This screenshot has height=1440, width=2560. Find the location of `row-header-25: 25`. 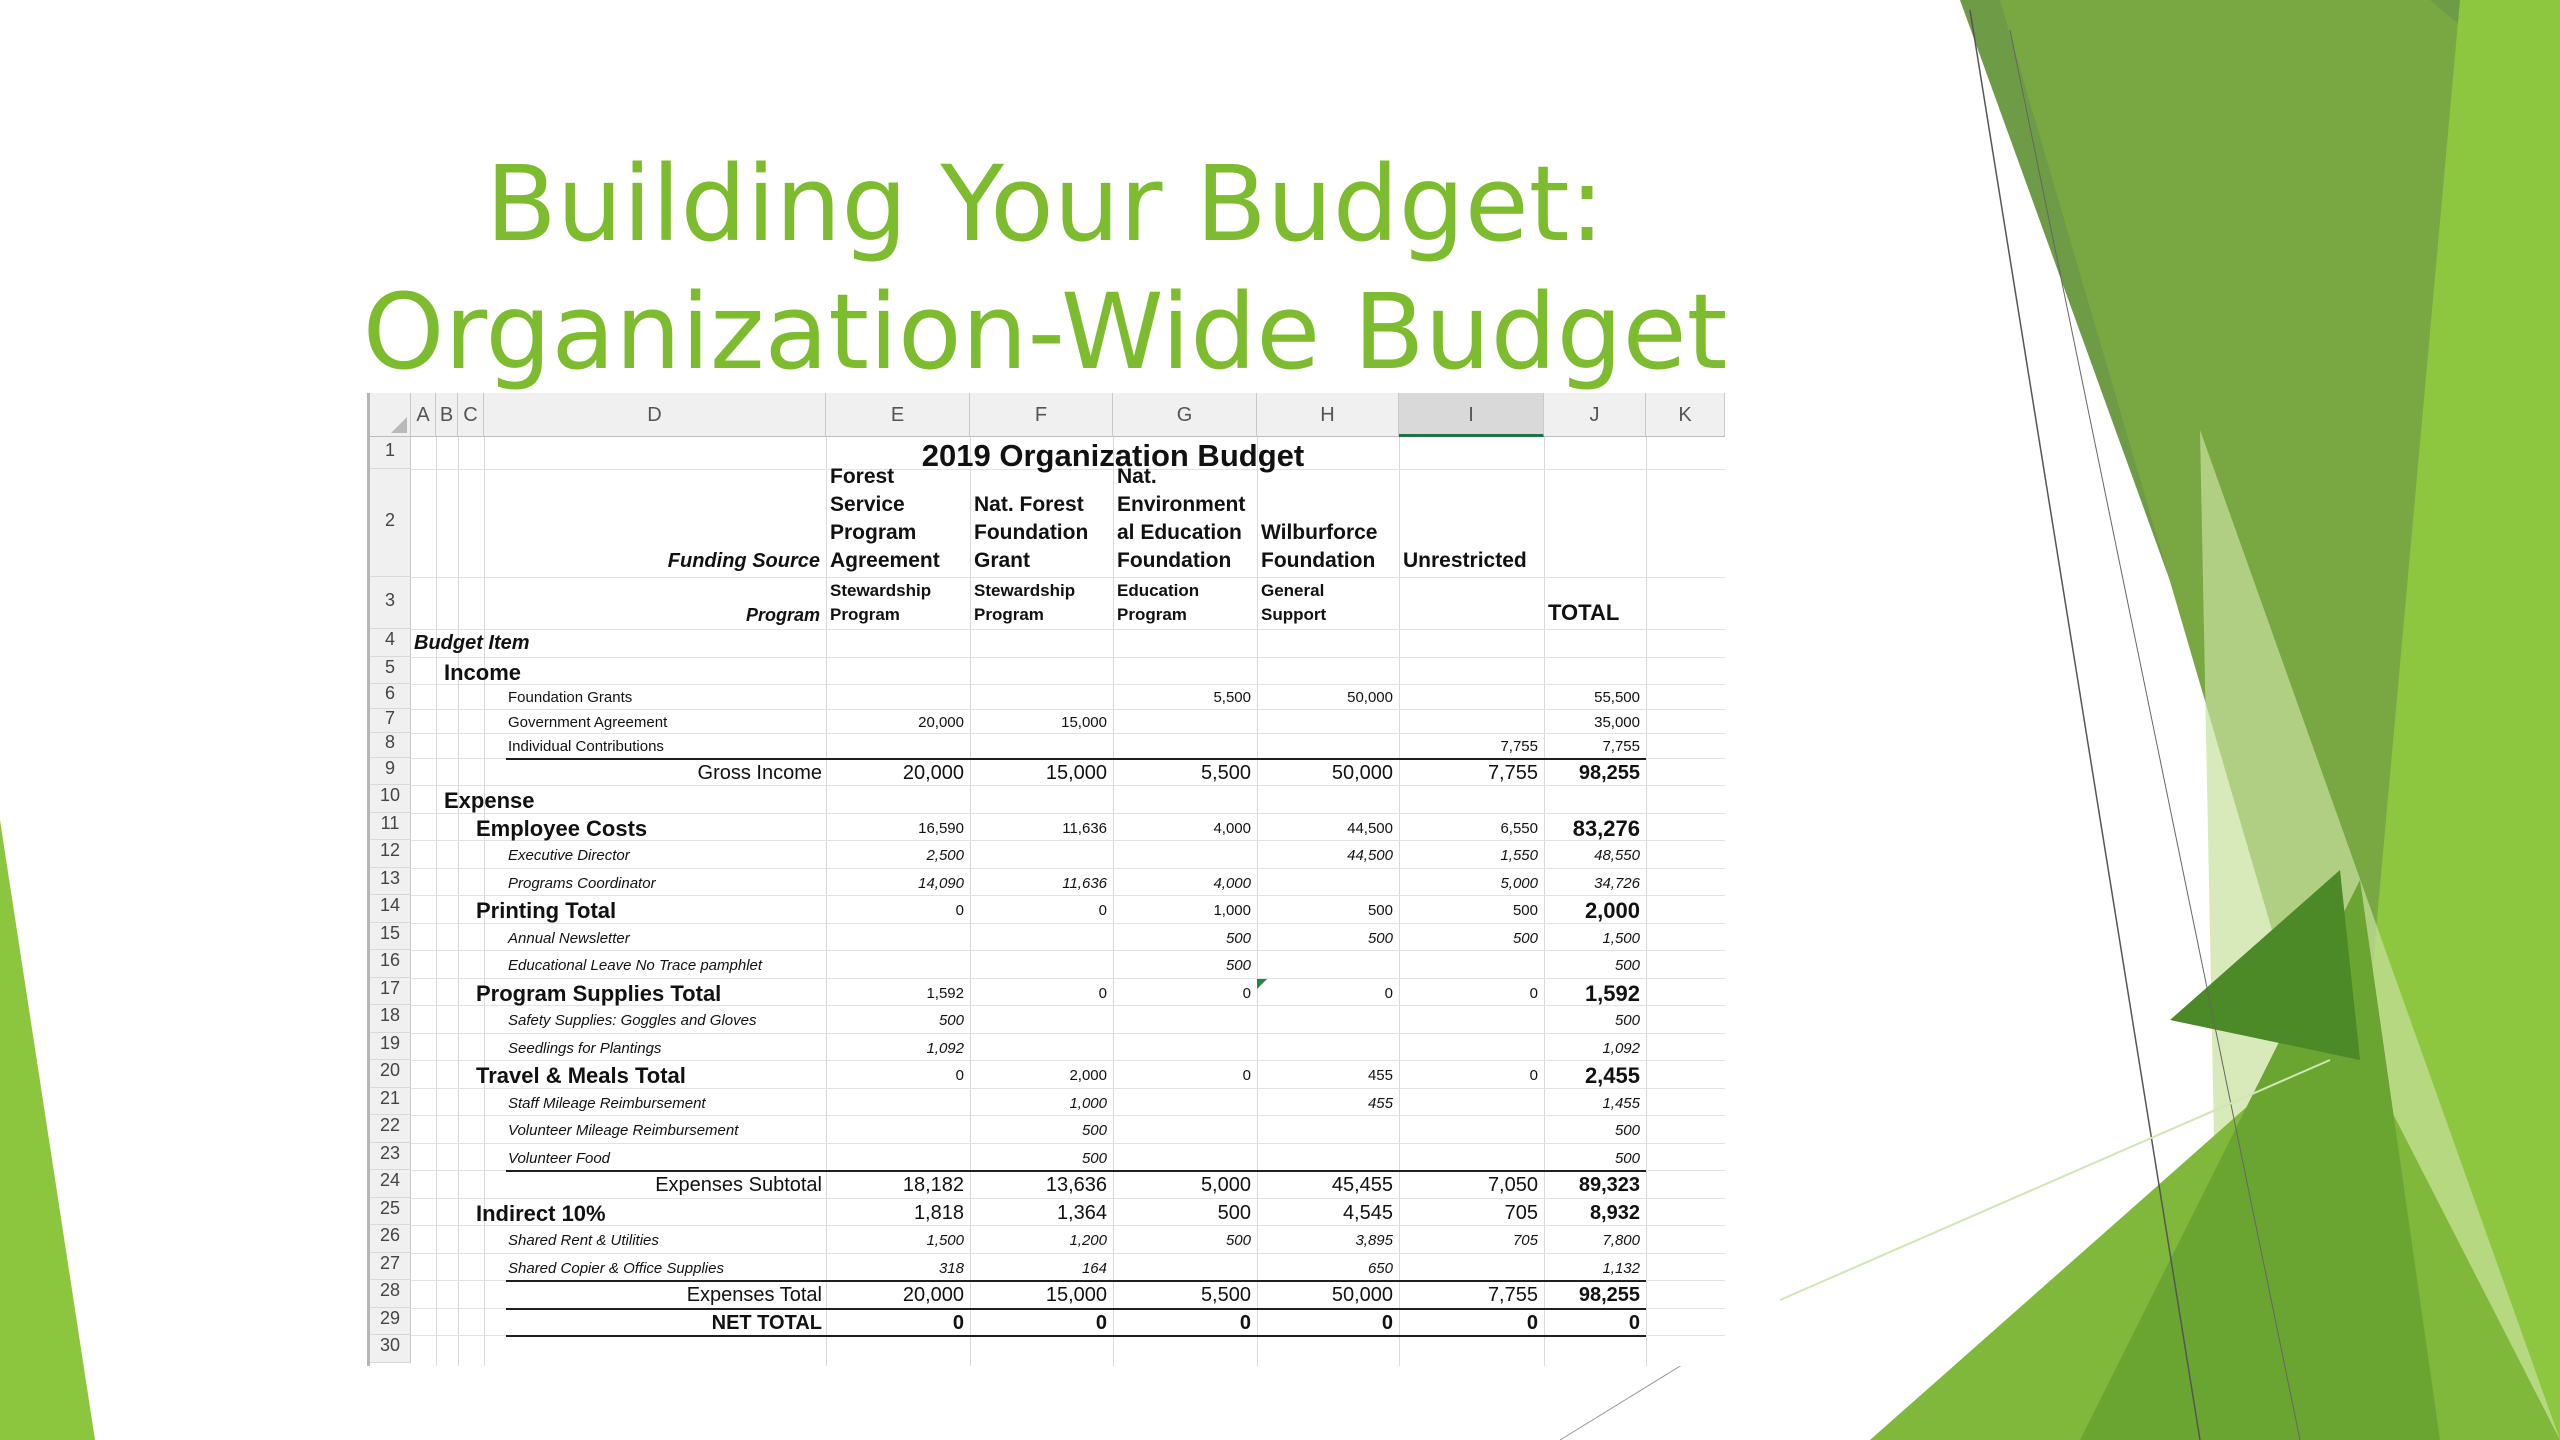

row-header-25: 25 is located at coordinates (390, 1211).